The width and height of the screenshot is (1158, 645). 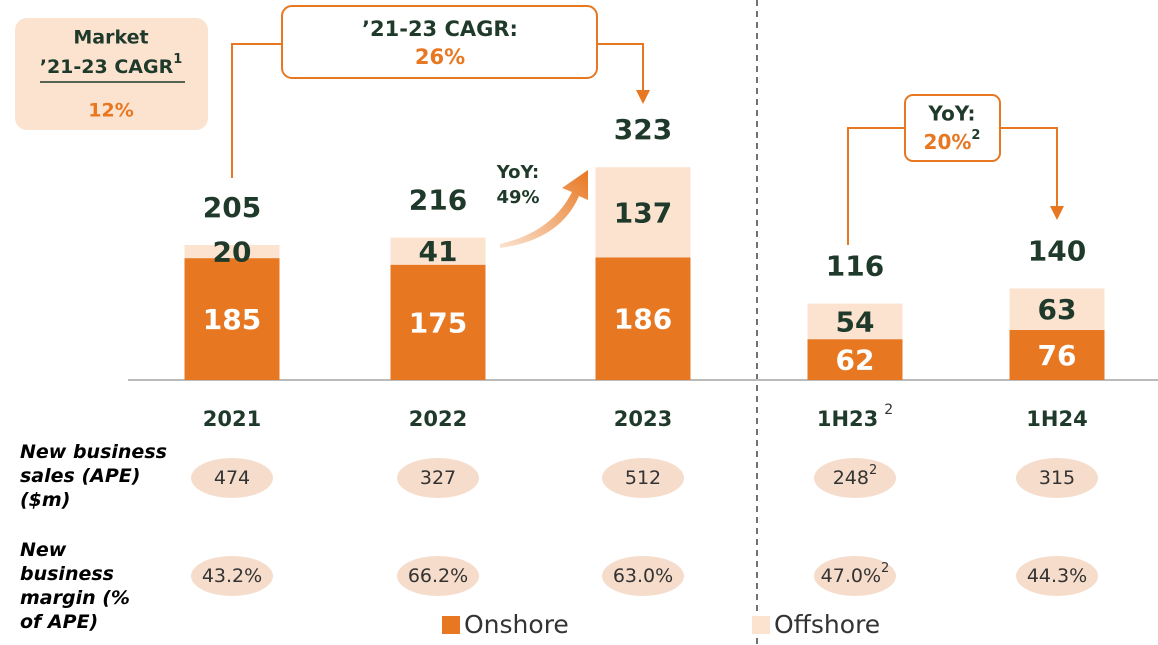 I want to click on text-part: 248, so click(x=851, y=478).